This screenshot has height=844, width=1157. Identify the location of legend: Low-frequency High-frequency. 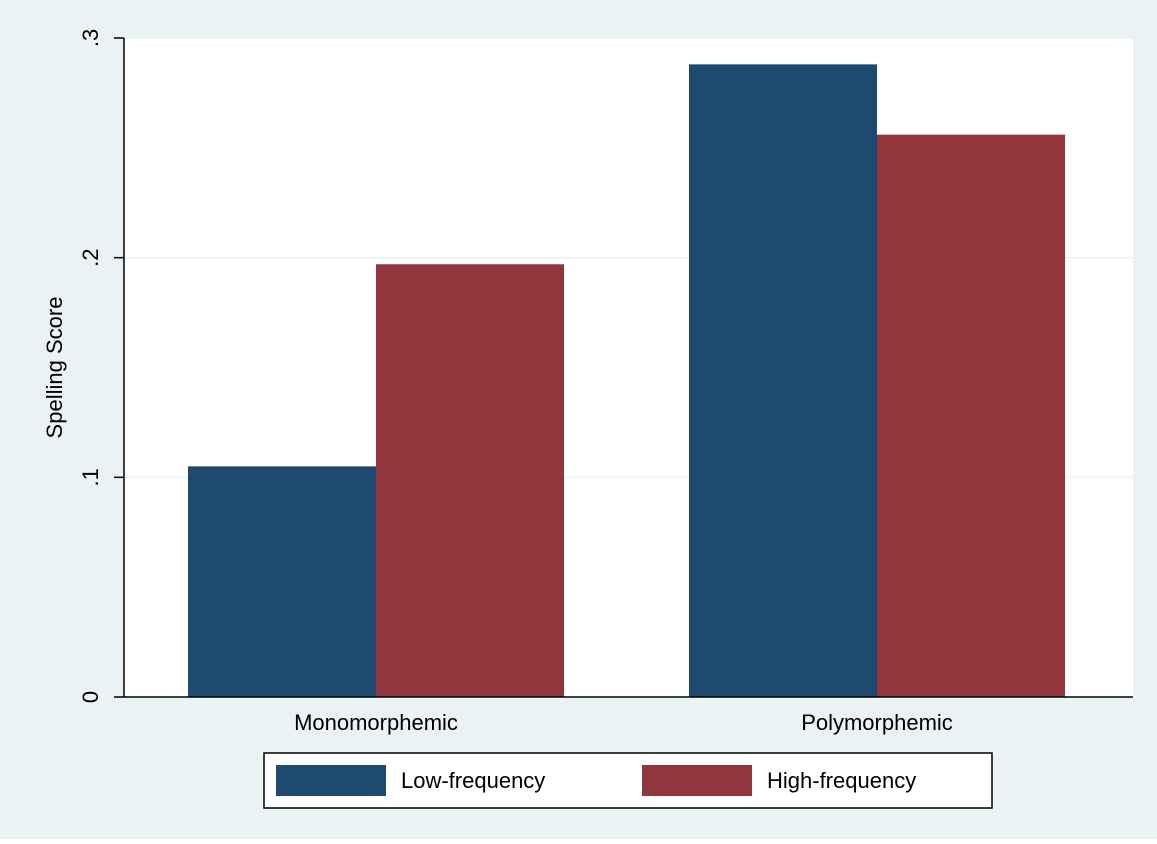
(628, 780).